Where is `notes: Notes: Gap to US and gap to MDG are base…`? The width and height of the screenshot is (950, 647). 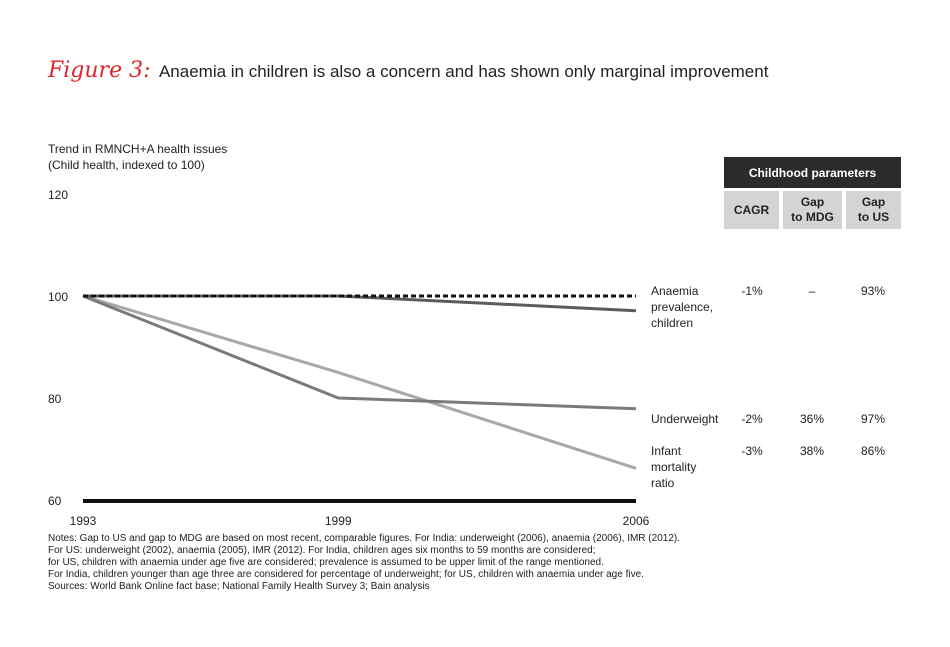
notes: Notes: Gap to US and gap to MDG are base… is located at coordinates (364, 563).